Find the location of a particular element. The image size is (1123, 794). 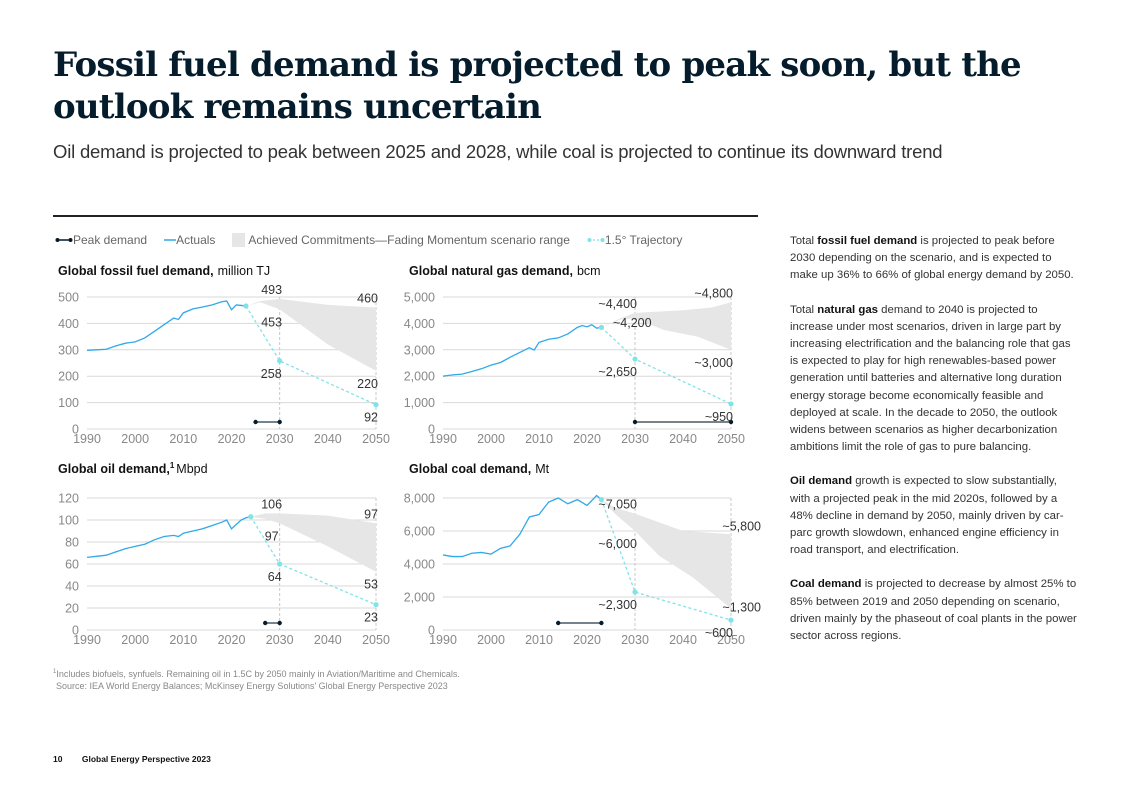

data-label: 258 is located at coordinates (271, 374).